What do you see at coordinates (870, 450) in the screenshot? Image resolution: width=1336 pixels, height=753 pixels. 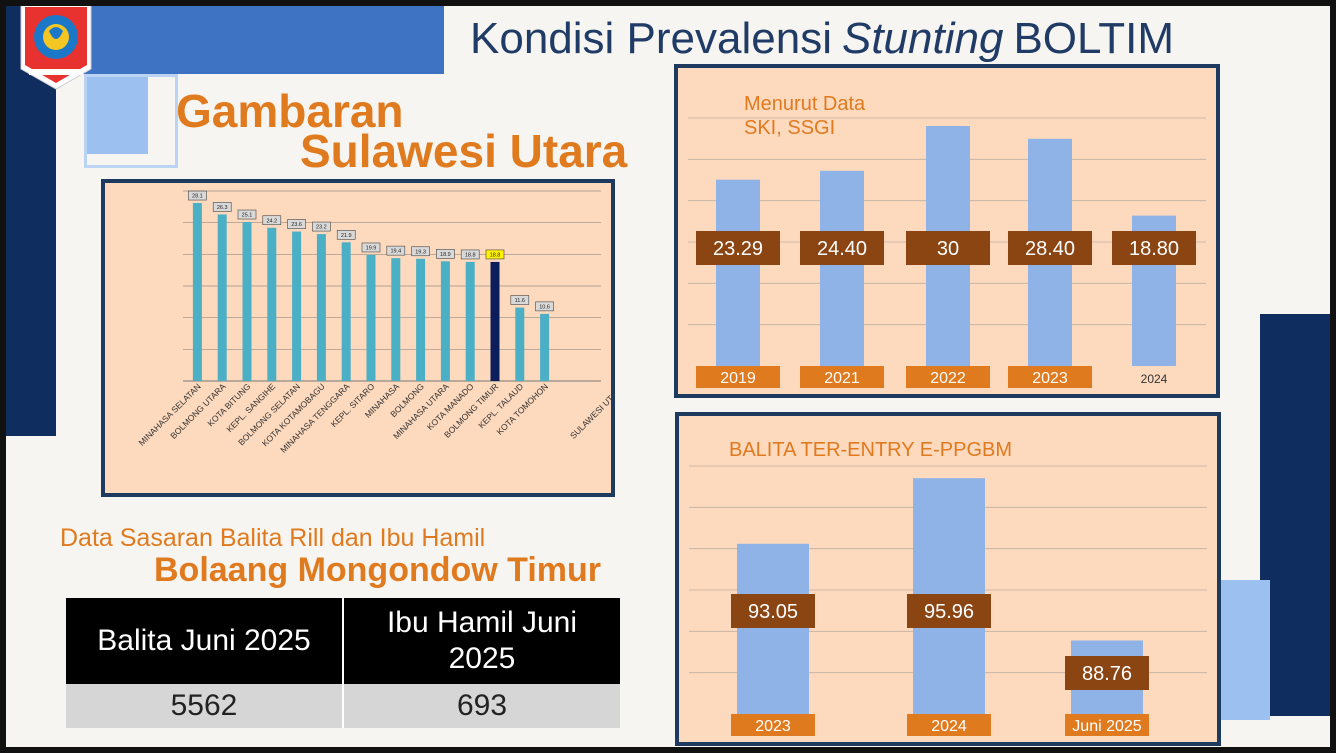 I see `chart-title: BALITA TER-ENTRY E-PPGBM` at bounding box center [870, 450].